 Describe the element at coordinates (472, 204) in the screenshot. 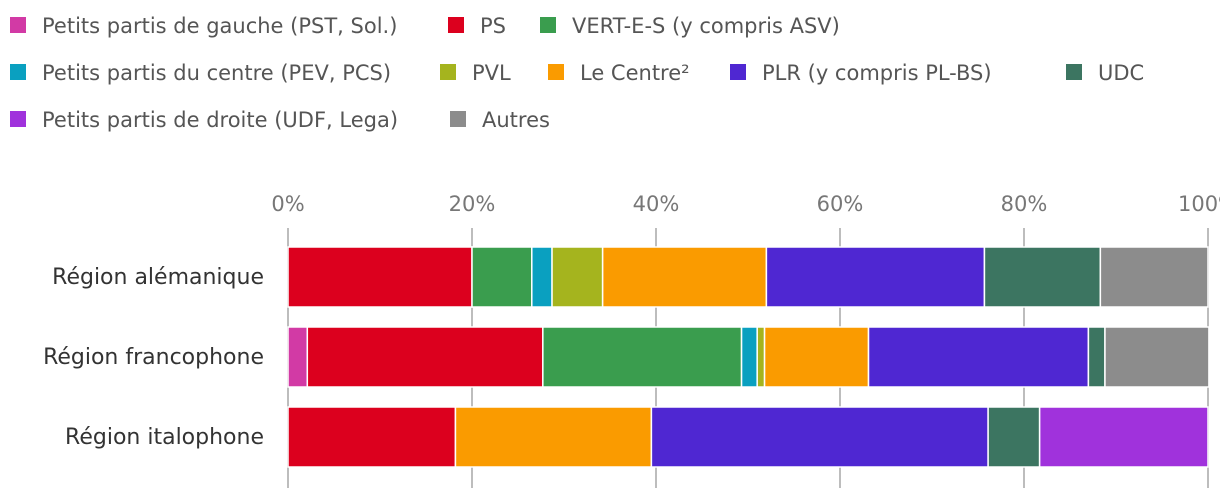

I see `x-tick-label: 20%` at that location.